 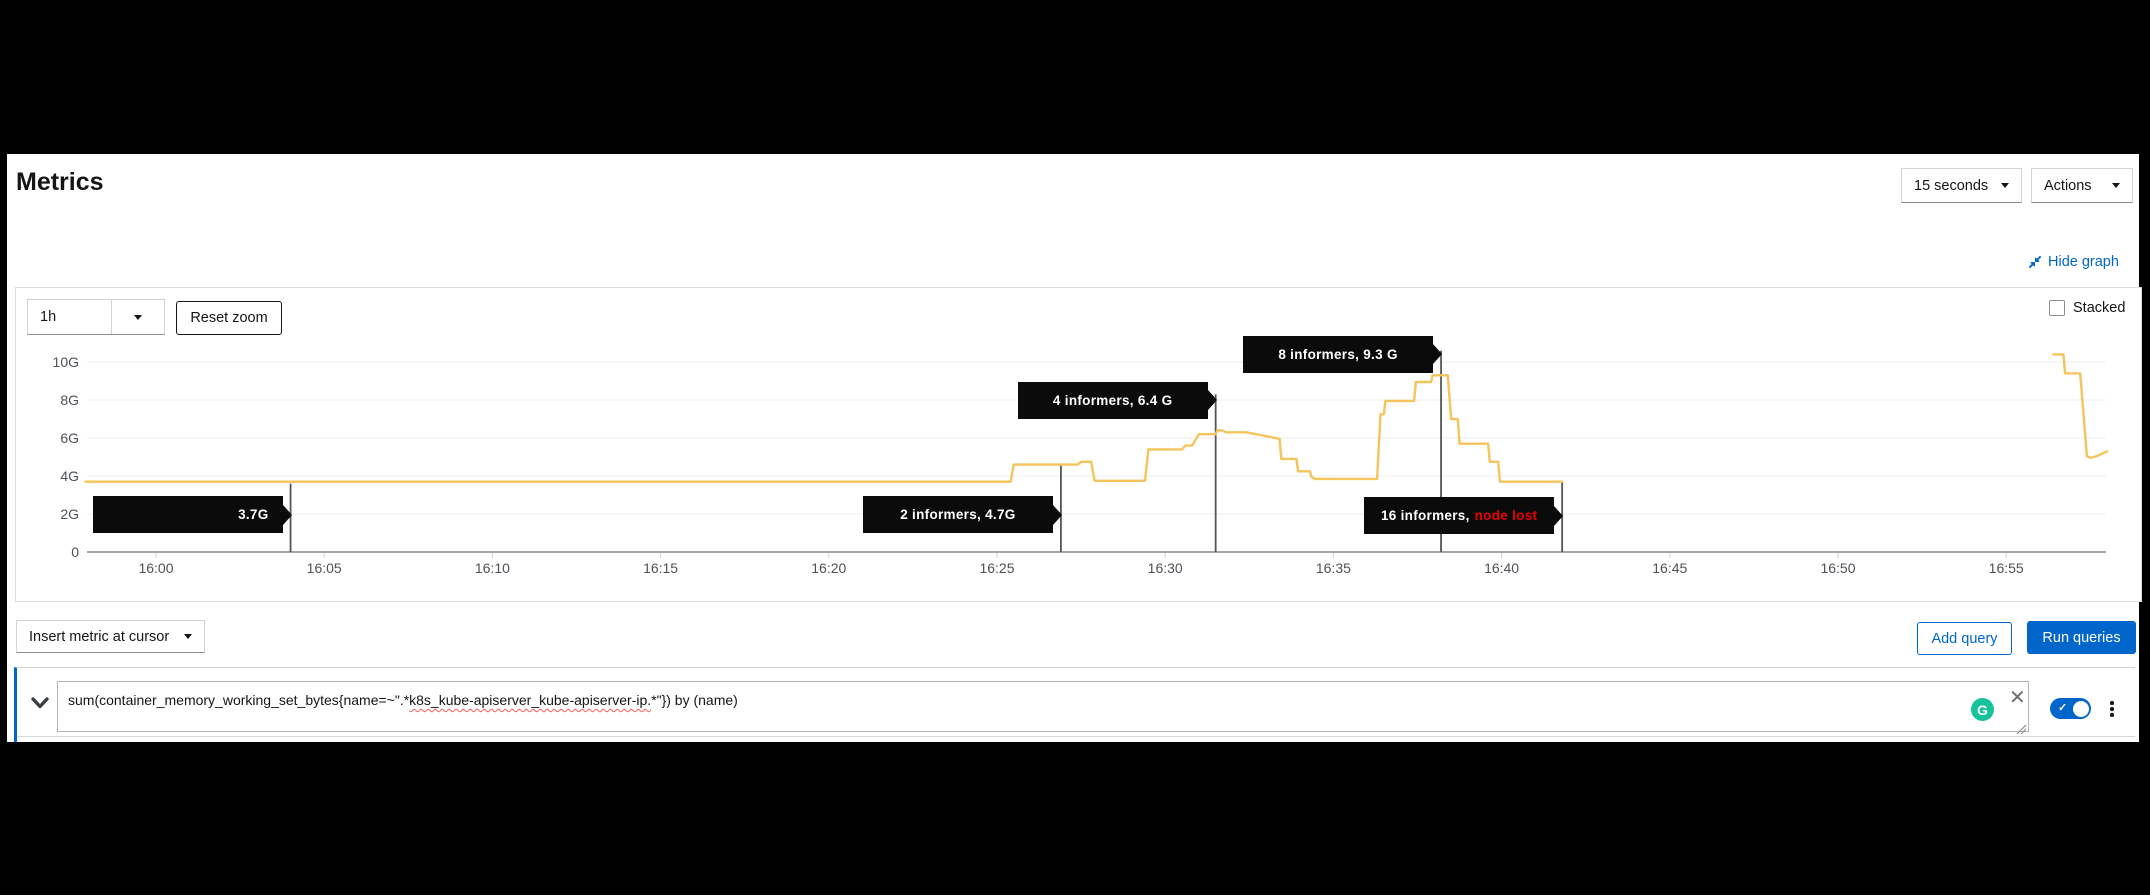 What do you see at coordinates (1670, 568) in the screenshot?
I see `x-axis-tick-label: 16:45` at bounding box center [1670, 568].